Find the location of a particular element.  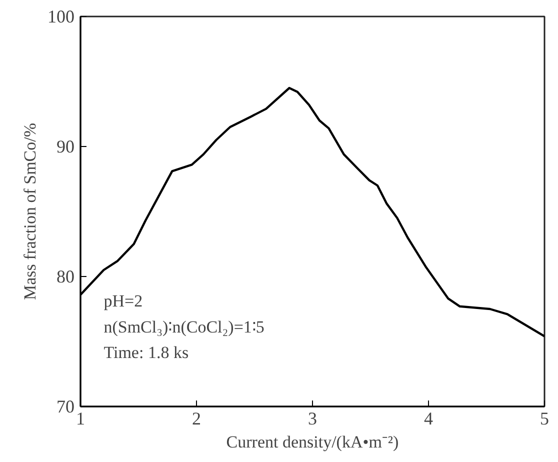

x-axis-title: Current density/(kA•m⁻²) is located at coordinates (312, 442).